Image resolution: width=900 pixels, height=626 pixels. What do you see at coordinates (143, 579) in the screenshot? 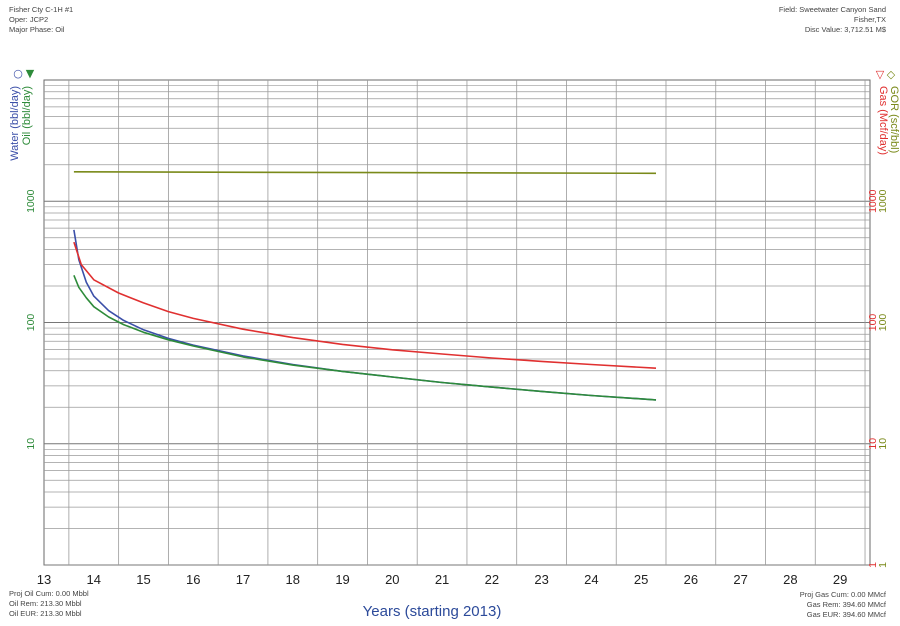
I see `x-tick-label: 15` at bounding box center [143, 579].